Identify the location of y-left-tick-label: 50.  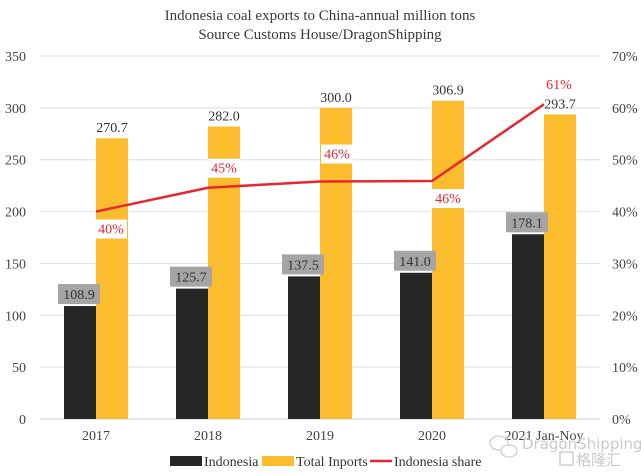
(19, 368).